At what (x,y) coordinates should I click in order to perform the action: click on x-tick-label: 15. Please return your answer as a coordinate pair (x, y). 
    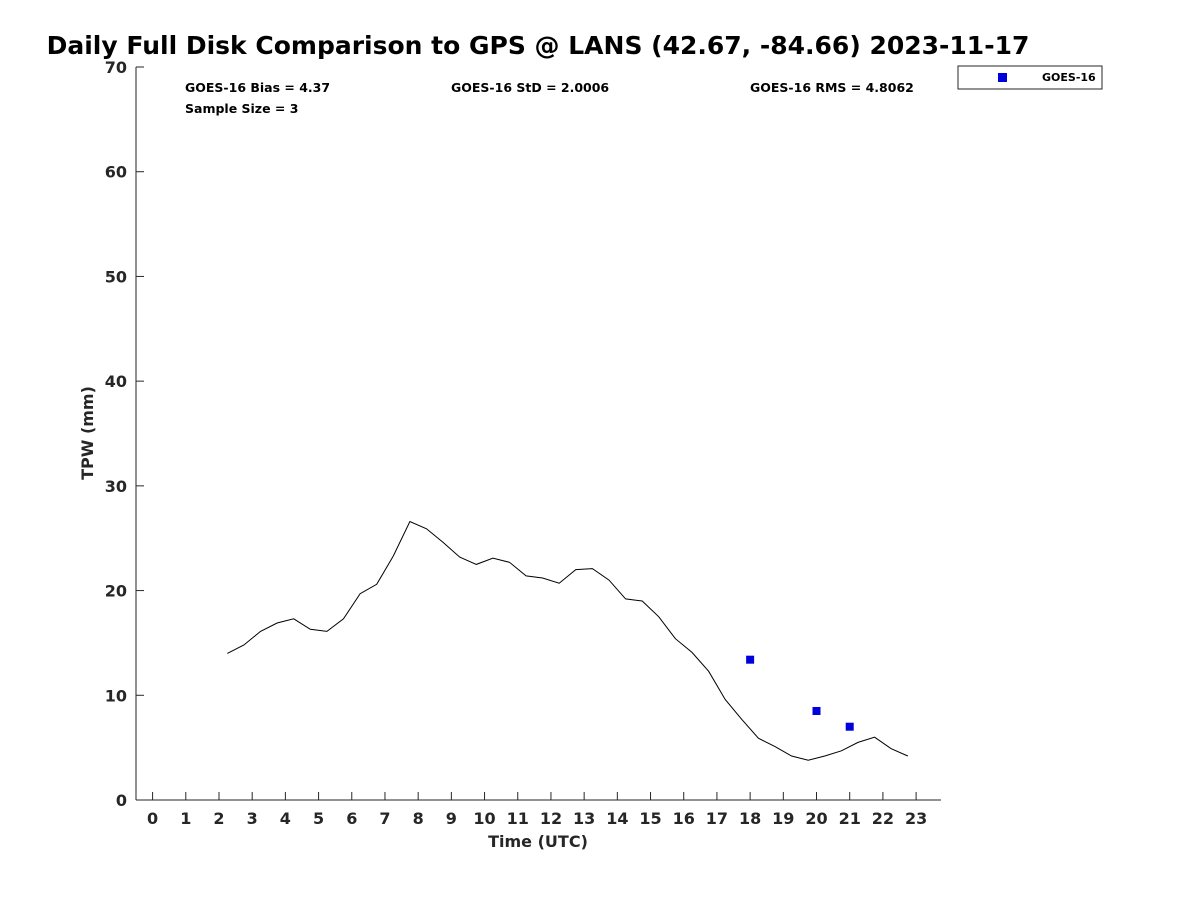
    Looking at the image, I should click on (650, 818).